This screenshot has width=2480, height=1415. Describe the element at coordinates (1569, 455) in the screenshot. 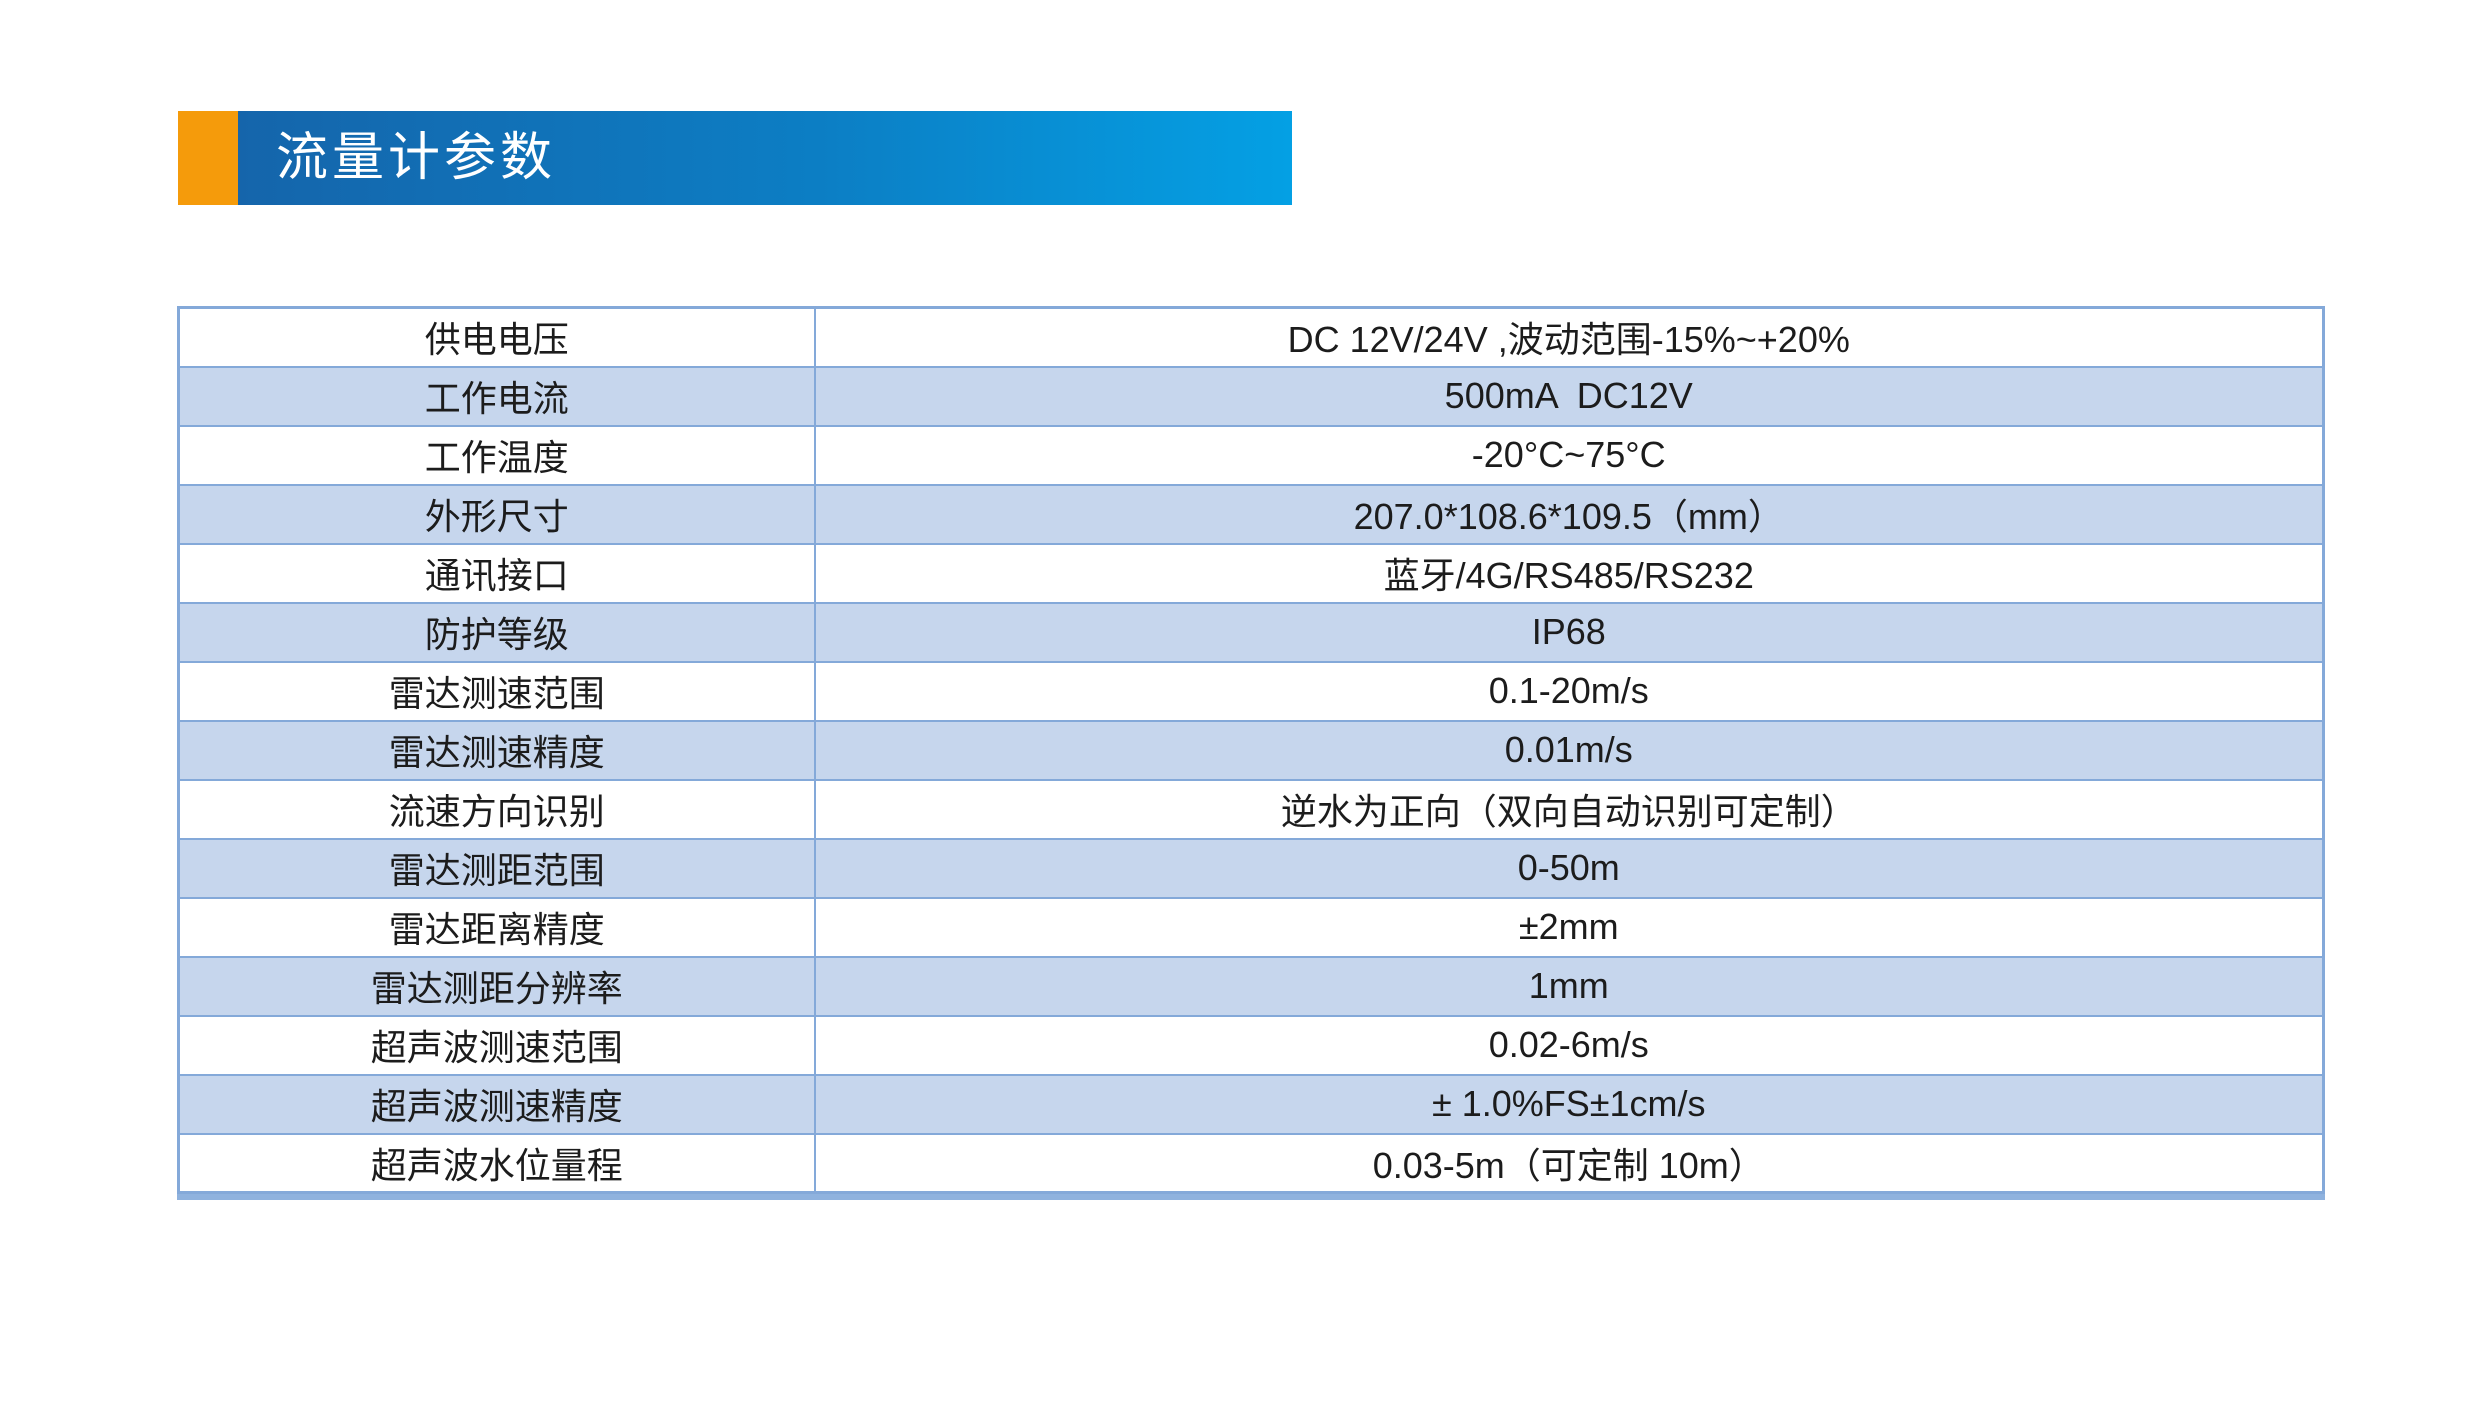

I see `param-value-cell: -20°C~75°C` at that location.